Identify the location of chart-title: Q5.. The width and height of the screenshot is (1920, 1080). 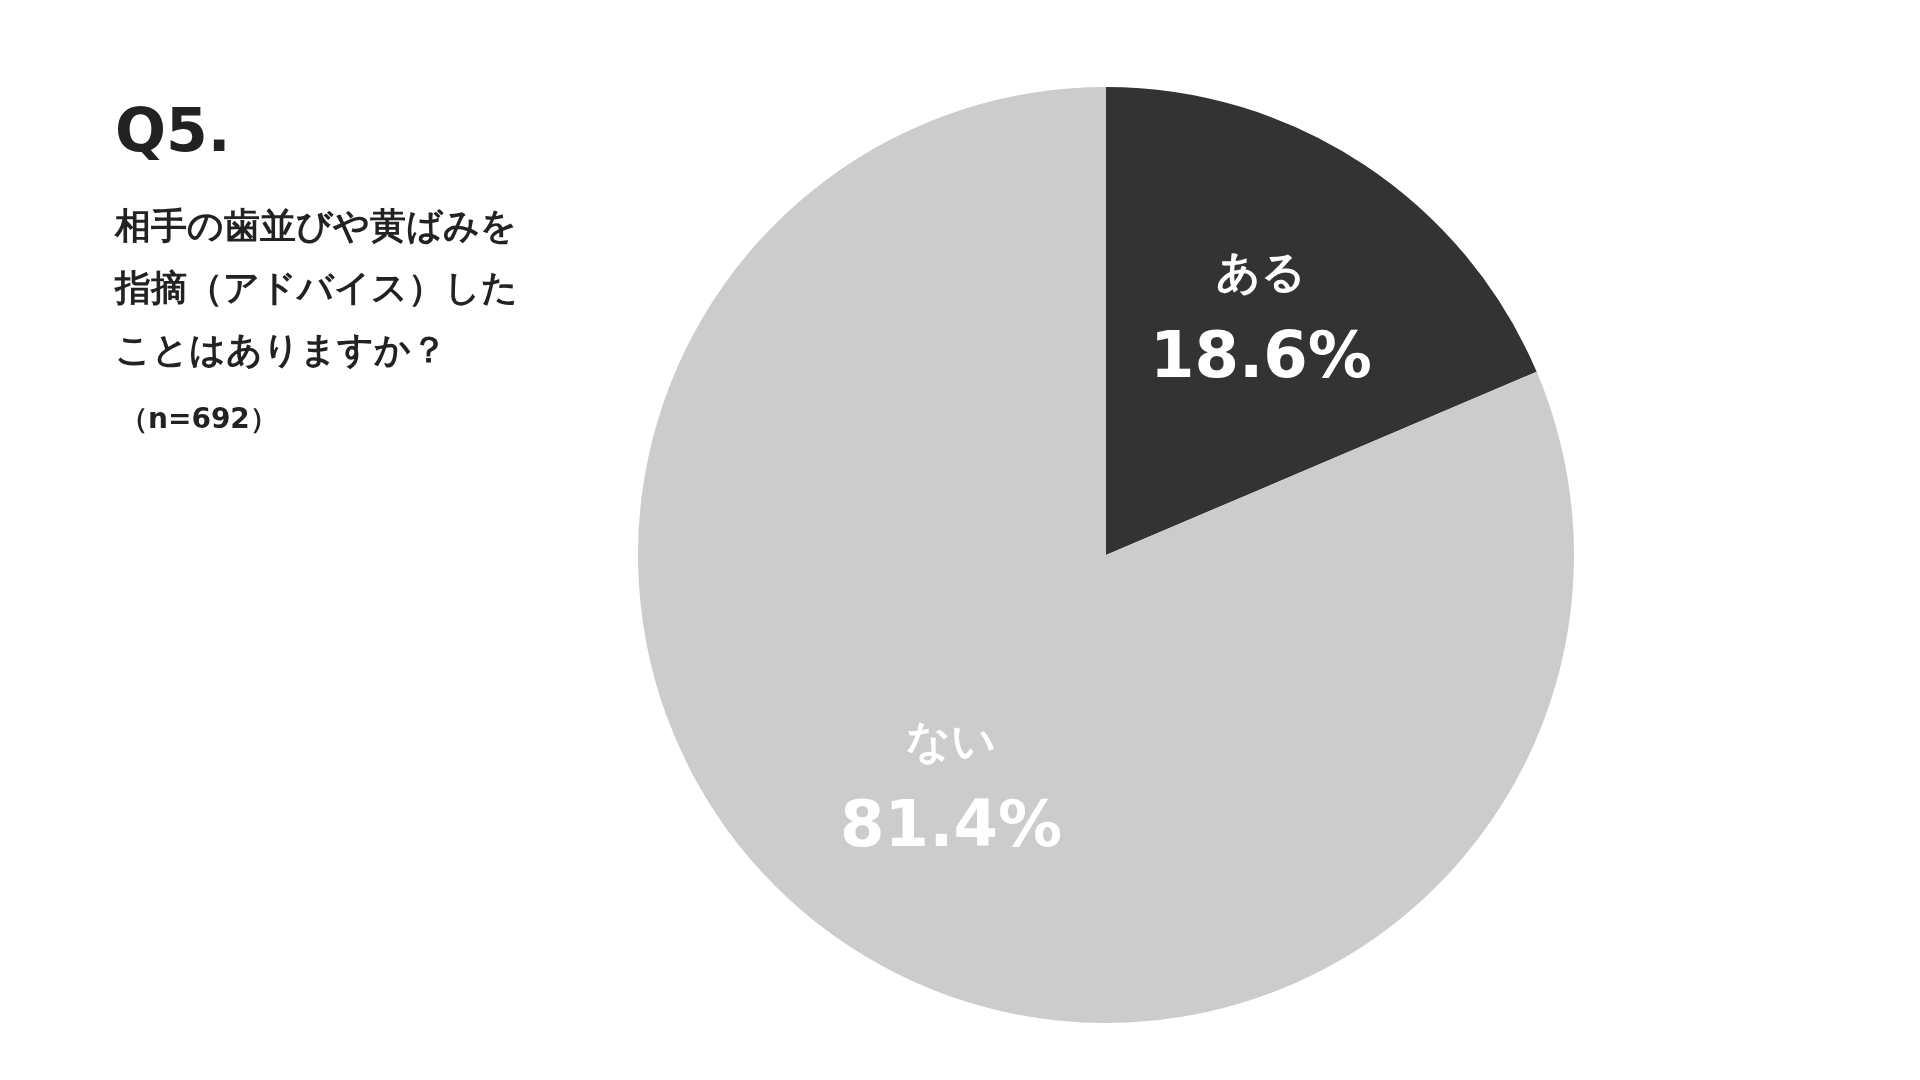
(173, 130).